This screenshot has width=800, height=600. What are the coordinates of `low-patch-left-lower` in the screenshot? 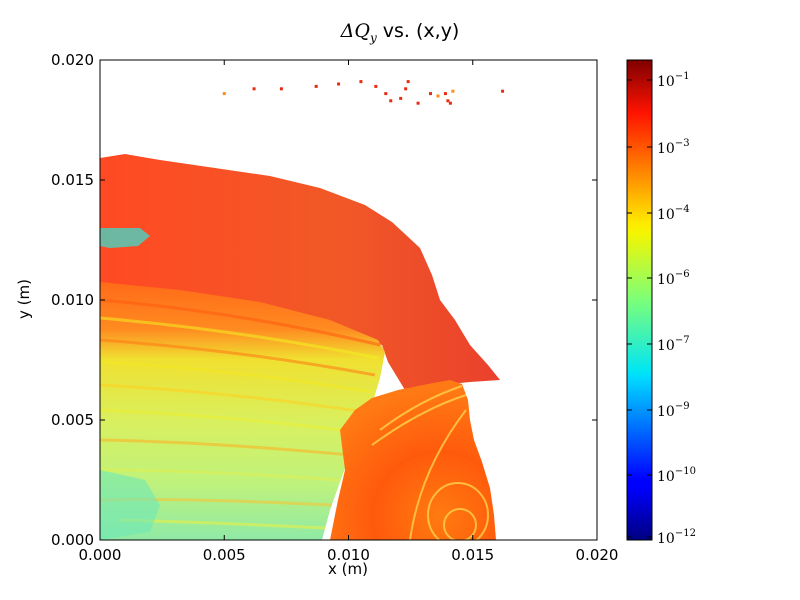 It's located at (130, 505).